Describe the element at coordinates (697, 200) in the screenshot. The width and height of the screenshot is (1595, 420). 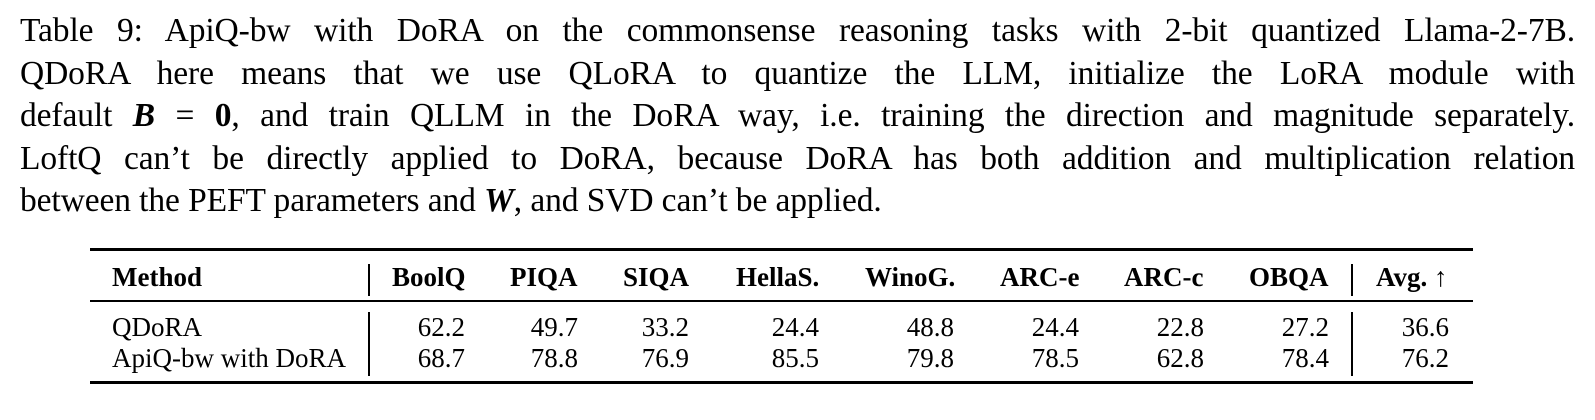
I see `caption-line-5-post: , and SVD can’t be applied.` at that location.